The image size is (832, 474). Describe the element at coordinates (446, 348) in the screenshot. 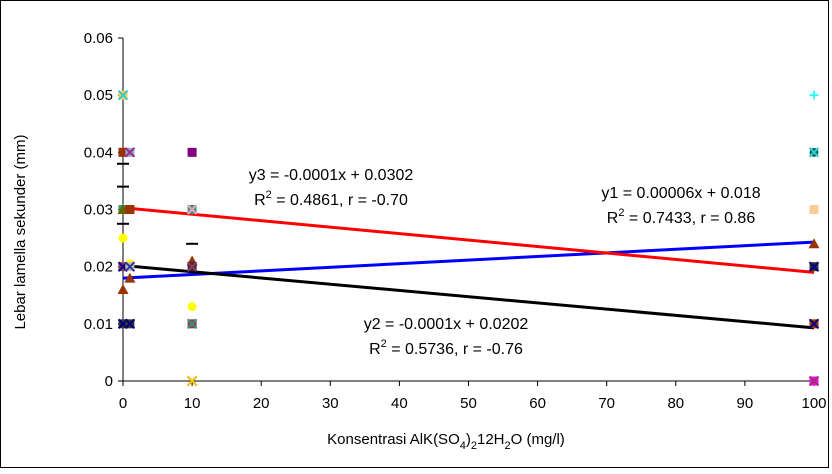

I see `r-squared-y2: R2 = 0.5736, r = -0.76` at that location.